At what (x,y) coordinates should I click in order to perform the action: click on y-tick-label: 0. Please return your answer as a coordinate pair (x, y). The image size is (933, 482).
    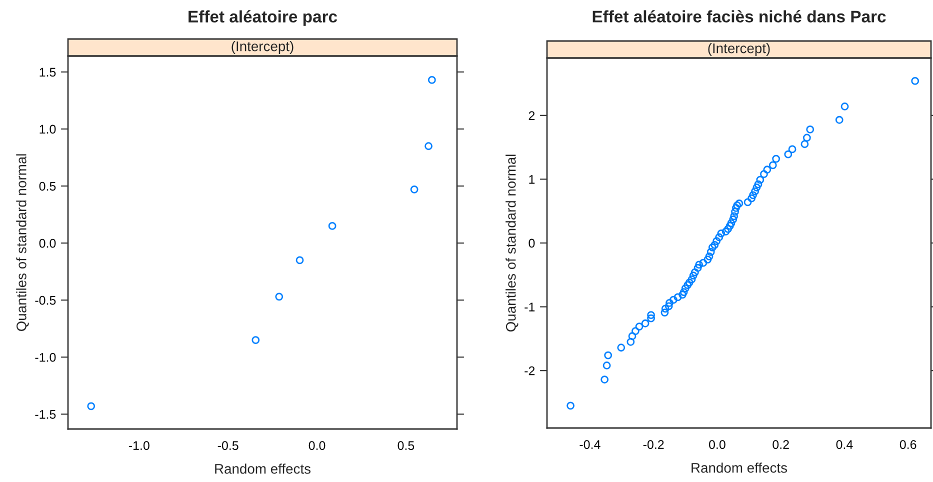
    Looking at the image, I should click on (531, 243).